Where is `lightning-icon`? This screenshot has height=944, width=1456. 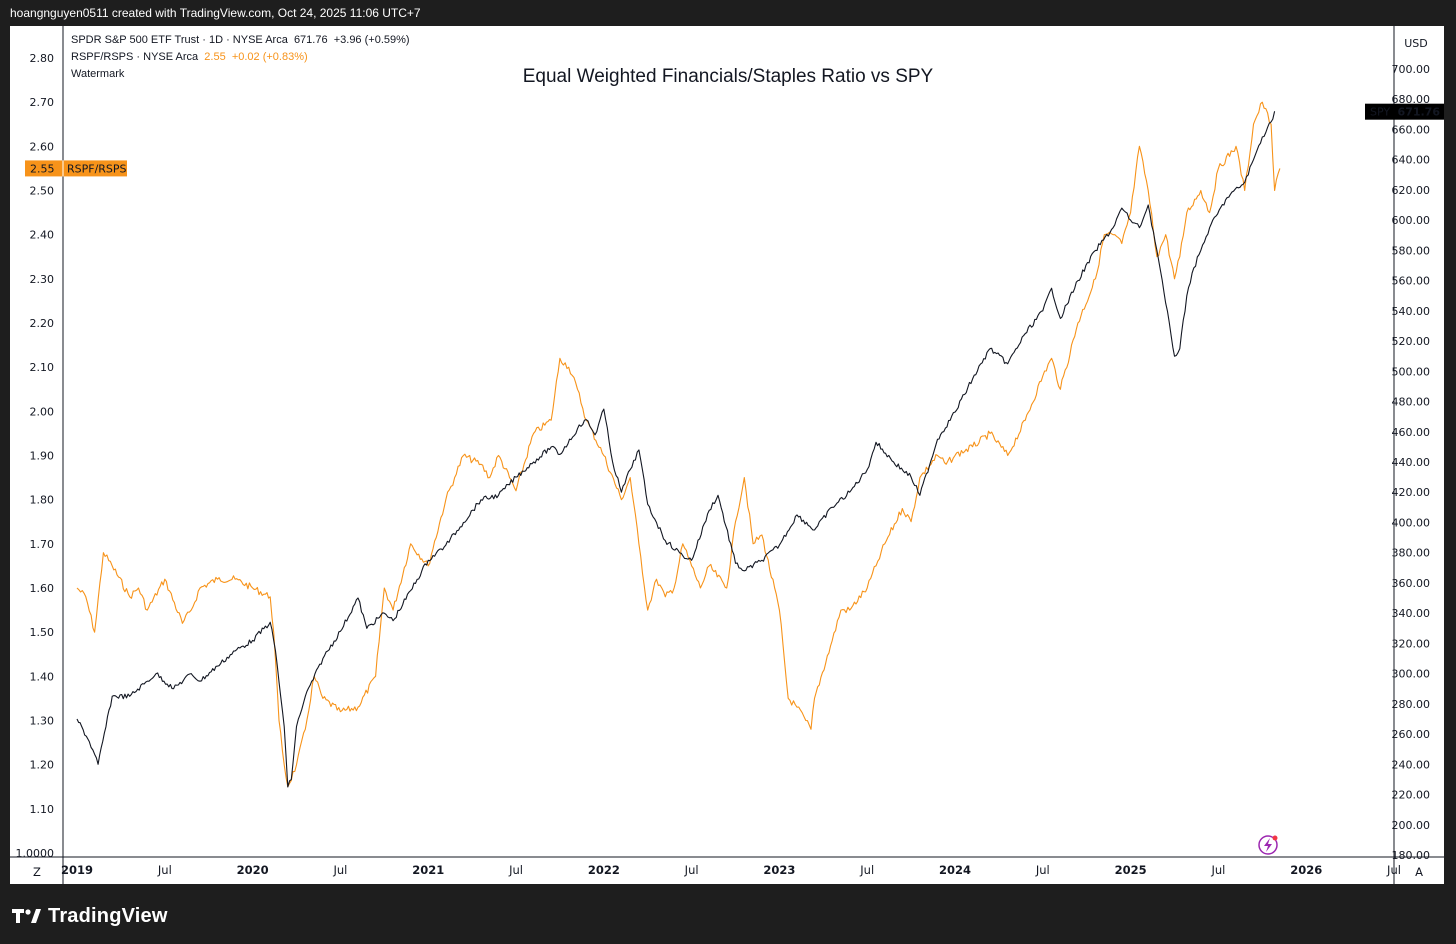
lightning-icon is located at coordinates (1268, 845).